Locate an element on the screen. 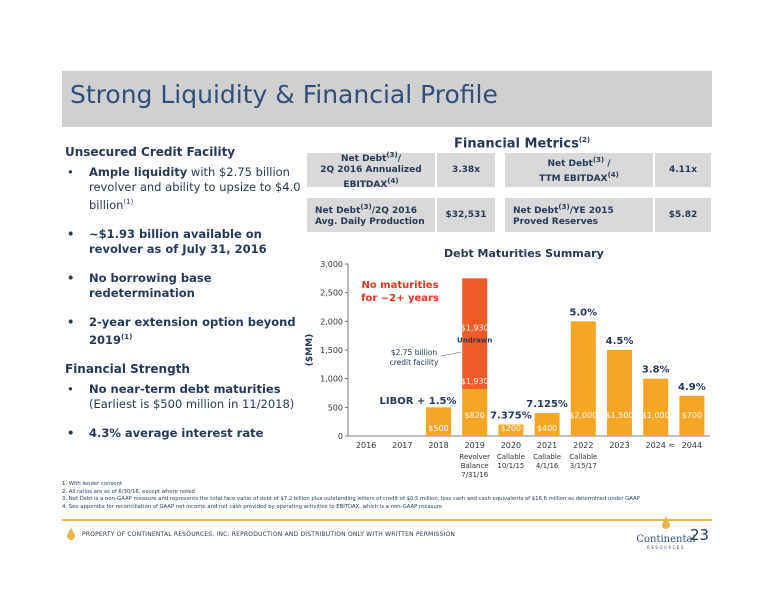 This screenshot has width=776, height=600. y-tick-label: 500 is located at coordinates (335, 407).